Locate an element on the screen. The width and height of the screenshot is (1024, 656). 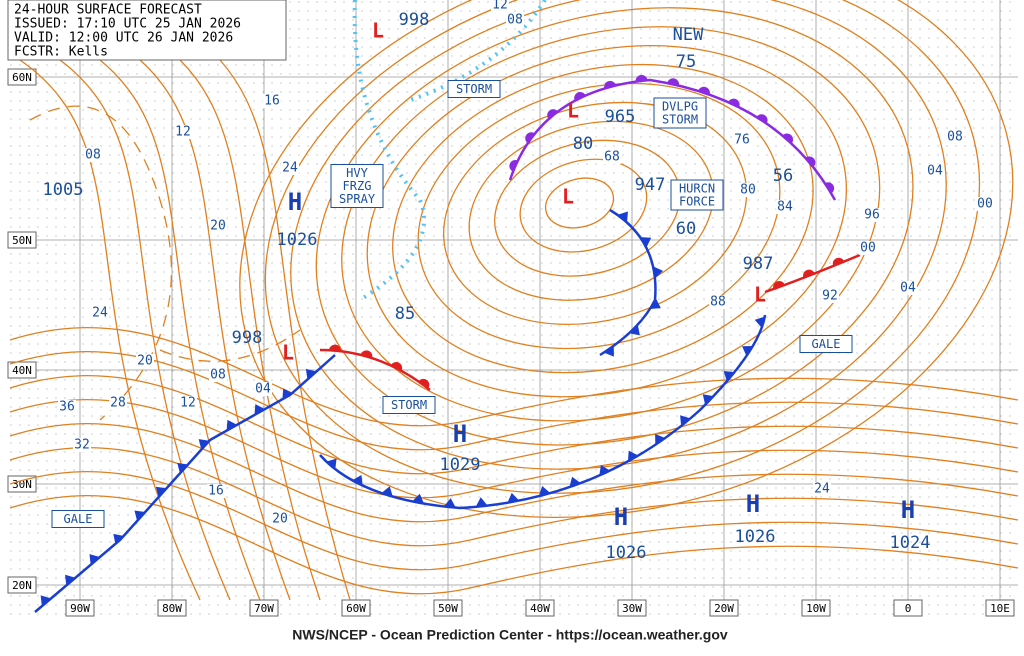
header-valid: VALID: 12:00 UTC 26 JAN 2026 is located at coordinates (123, 38).